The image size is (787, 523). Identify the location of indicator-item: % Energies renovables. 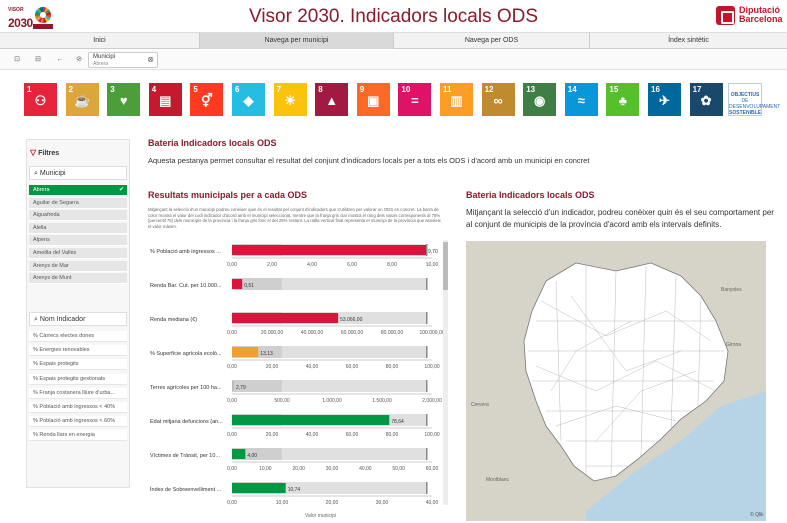
(78, 351).